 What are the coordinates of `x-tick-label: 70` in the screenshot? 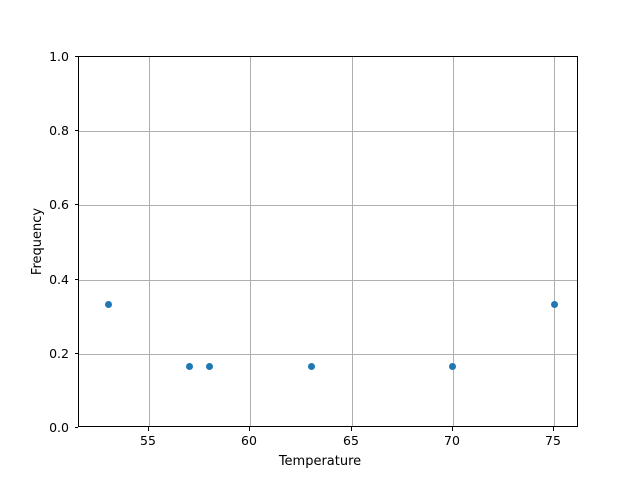 It's located at (452, 440).